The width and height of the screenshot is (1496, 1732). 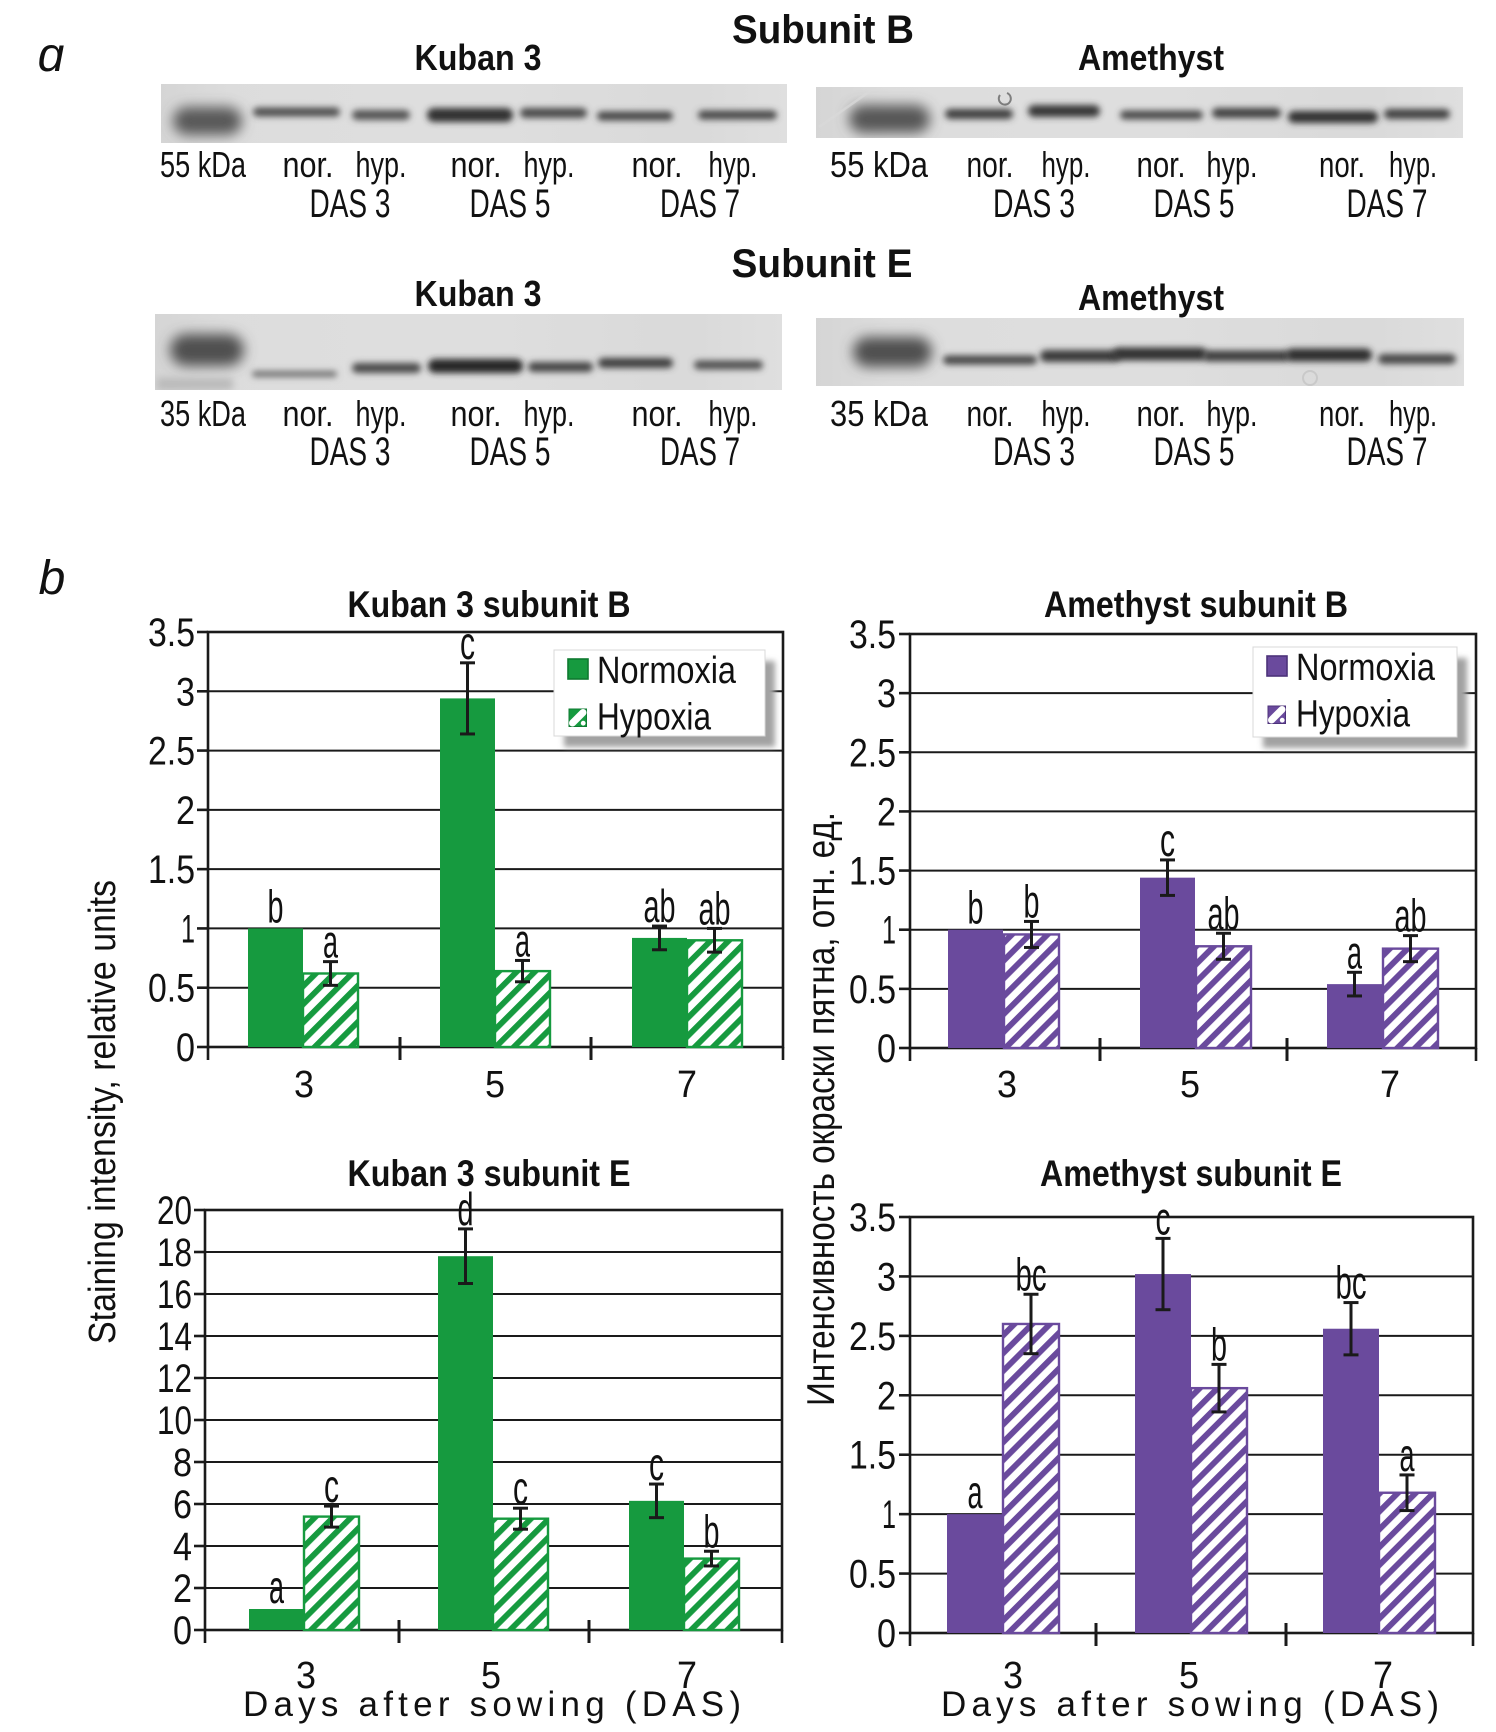 I want to click on svg-text: bc, so click(x=1351, y=1283).